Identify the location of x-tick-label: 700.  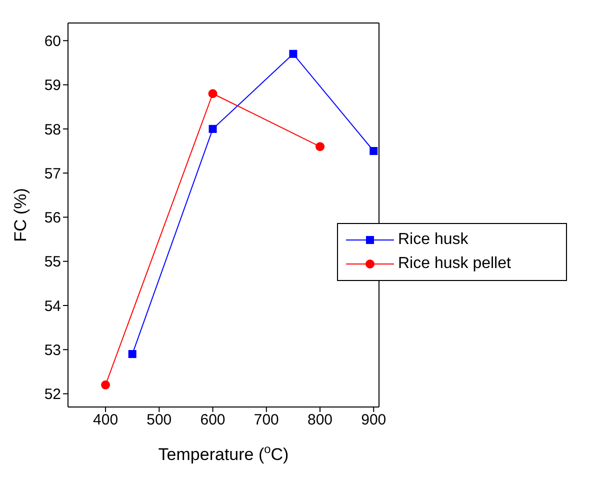
(266, 420).